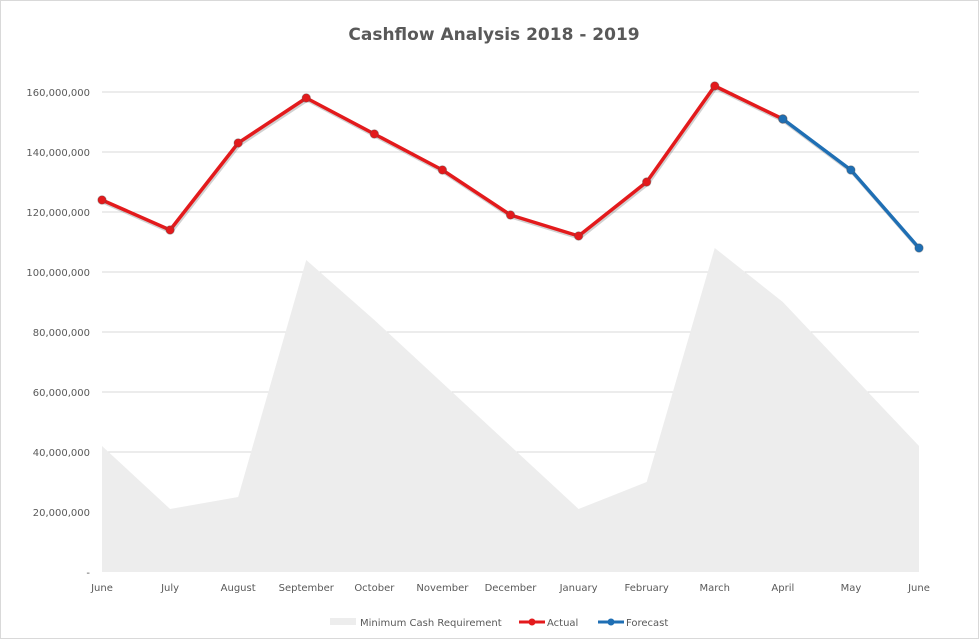 The width and height of the screenshot is (979, 639). Describe the element at coordinates (61, 333) in the screenshot. I see `y-tick-label: 80,000,000` at that location.